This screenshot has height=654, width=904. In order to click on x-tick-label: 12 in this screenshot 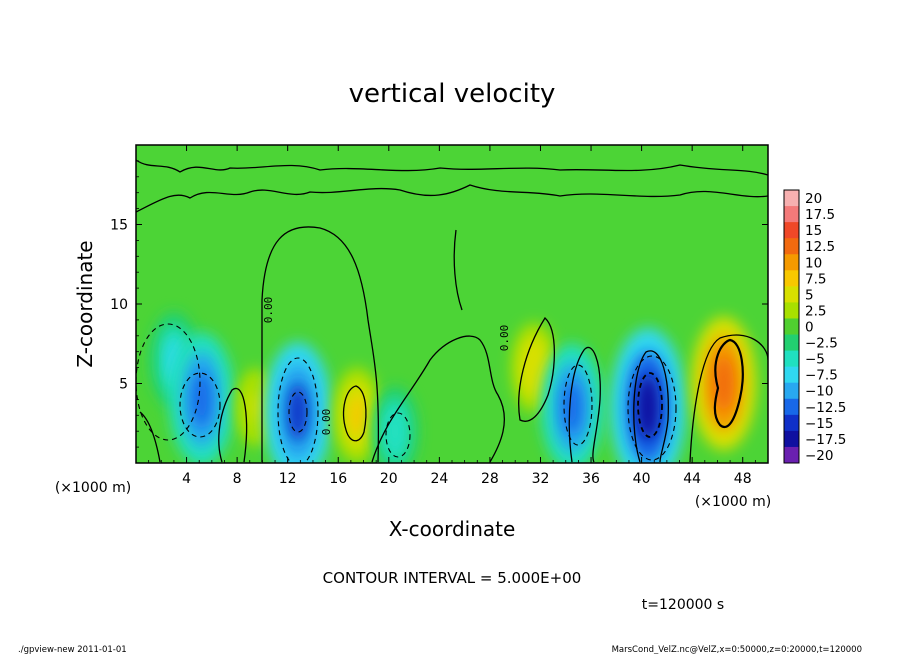, I will do `click(288, 479)`.